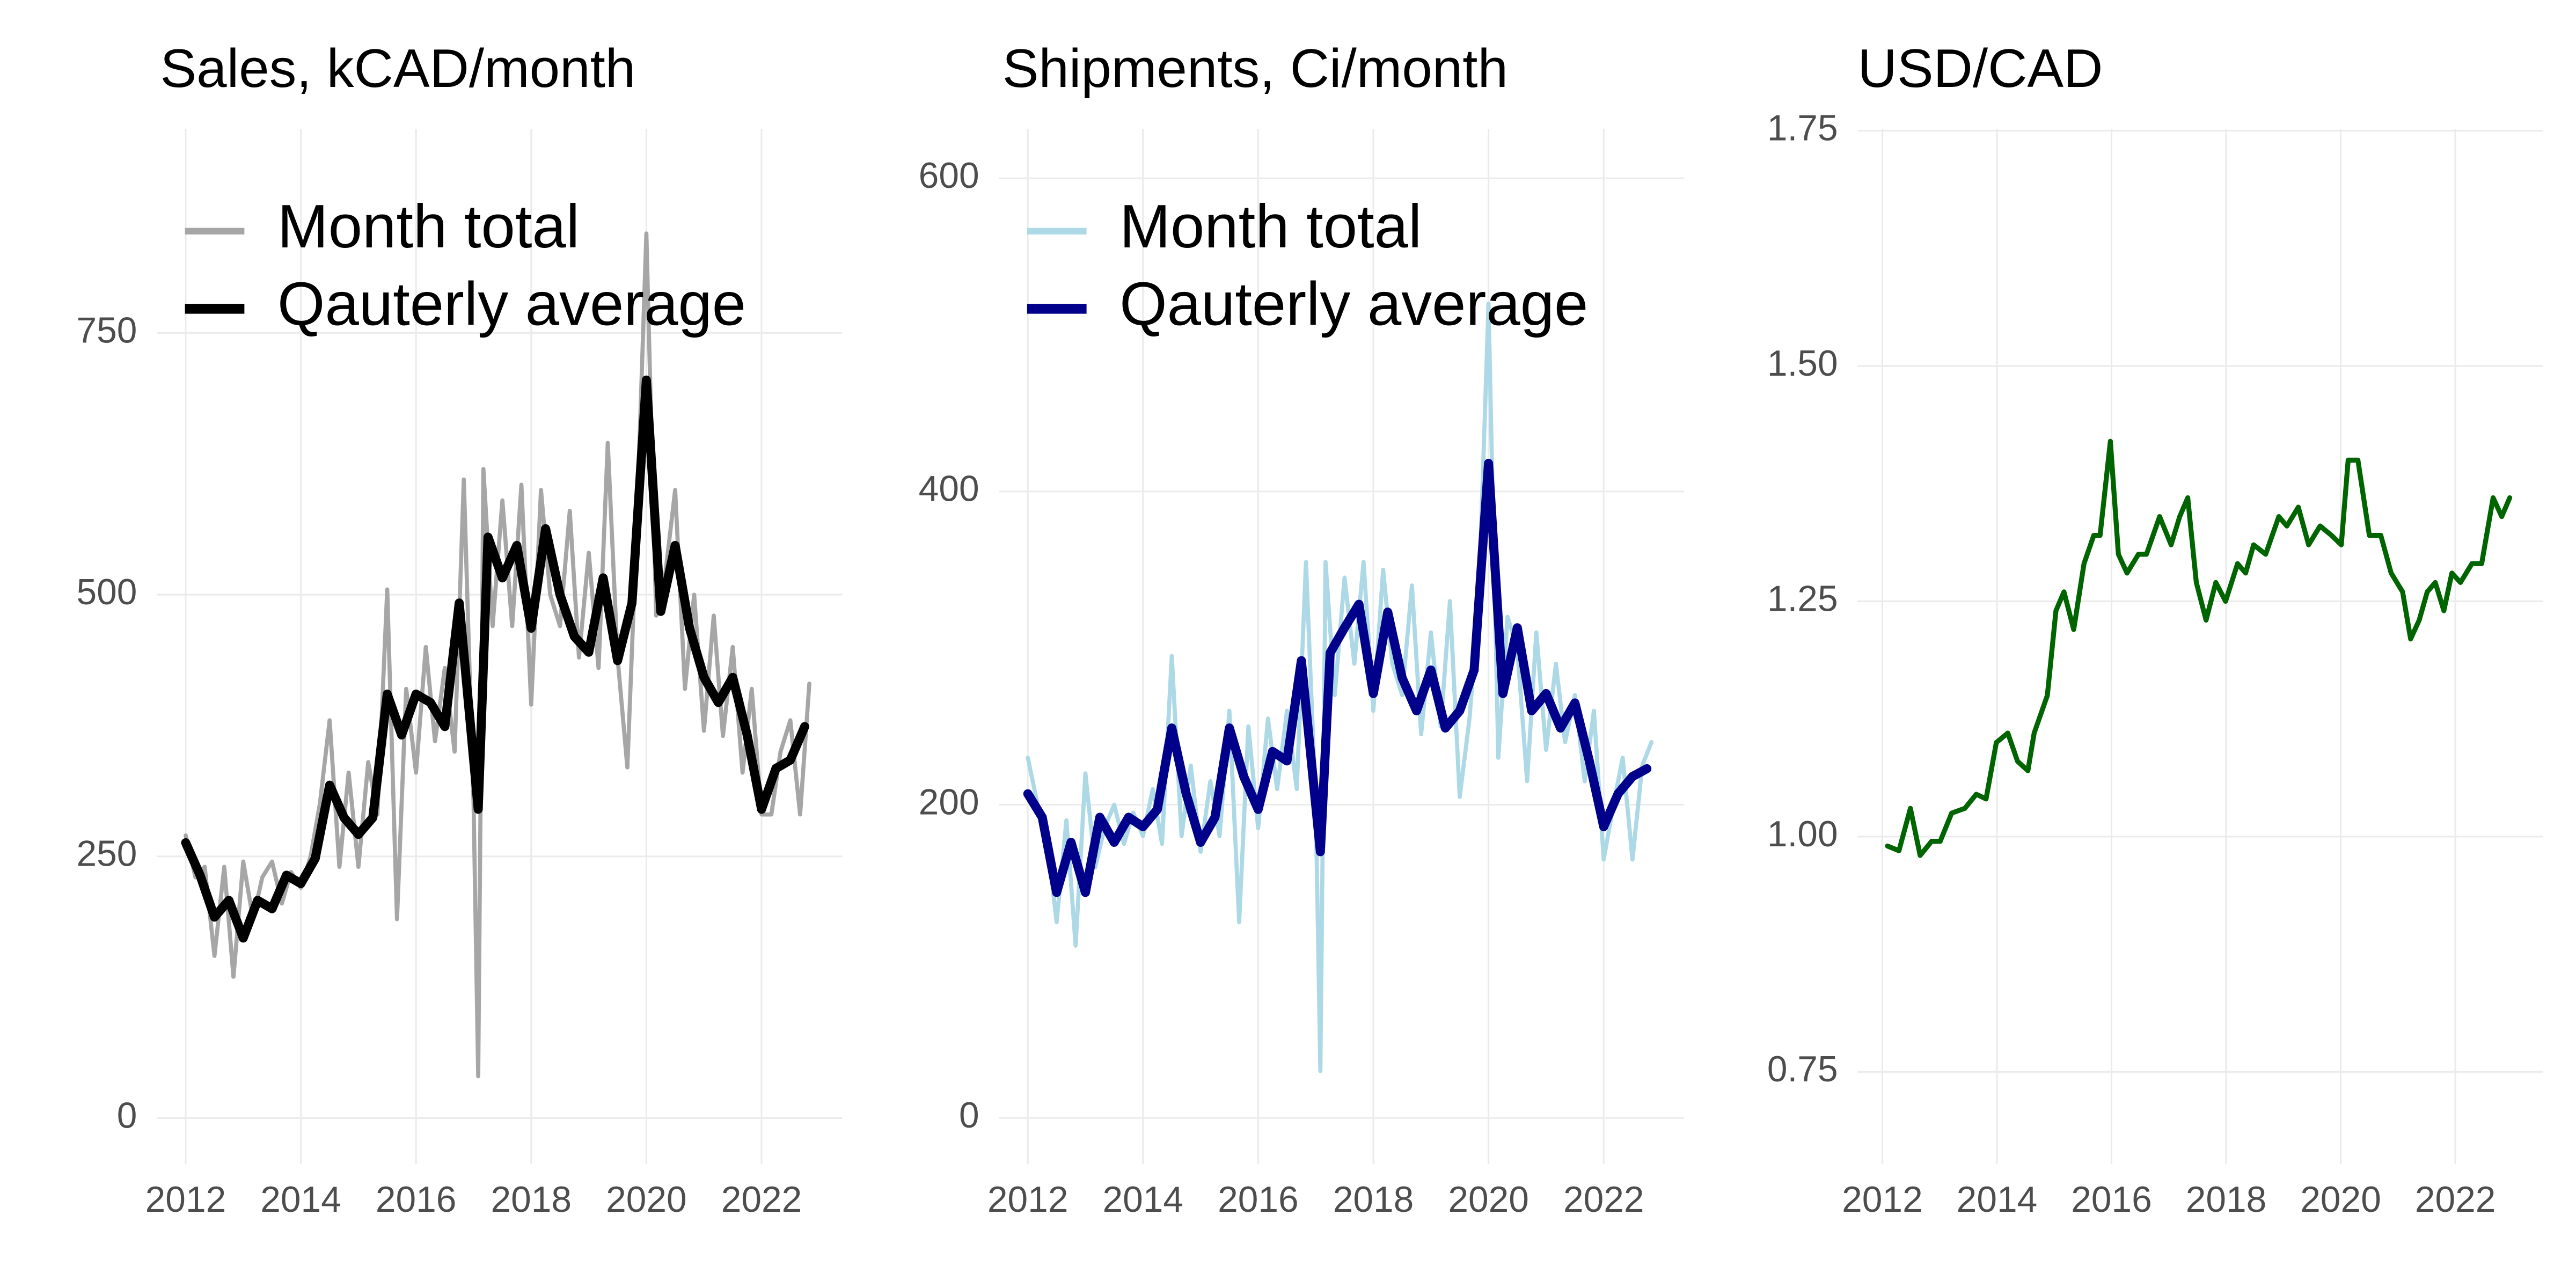 Image resolution: width=2576 pixels, height=1288 pixels. What do you see at coordinates (949, 176) in the screenshot?
I see `y-tick-label: 600` at bounding box center [949, 176].